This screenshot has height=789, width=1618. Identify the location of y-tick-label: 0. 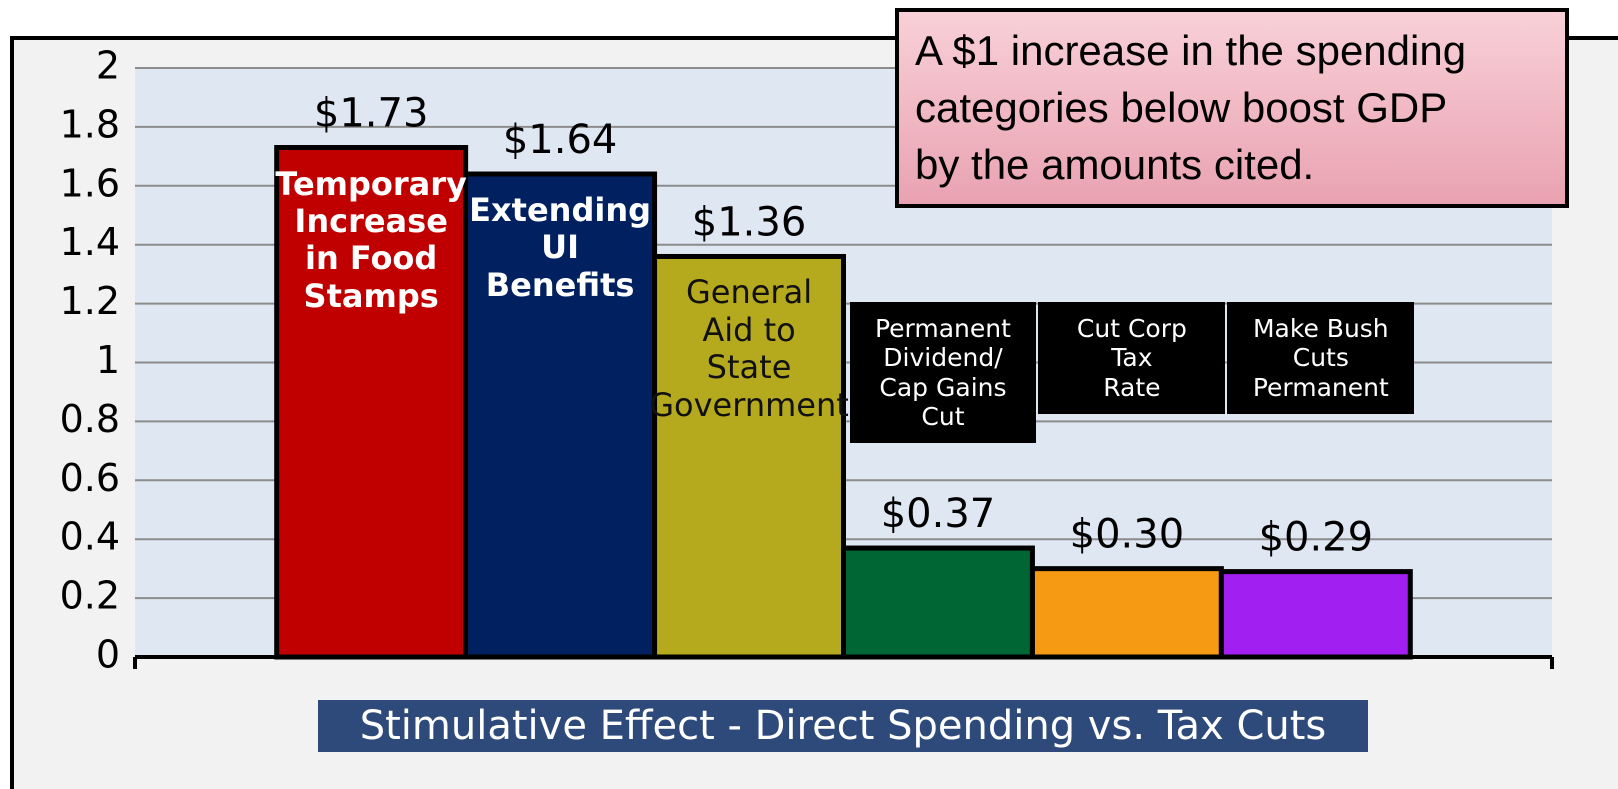
(108, 655).